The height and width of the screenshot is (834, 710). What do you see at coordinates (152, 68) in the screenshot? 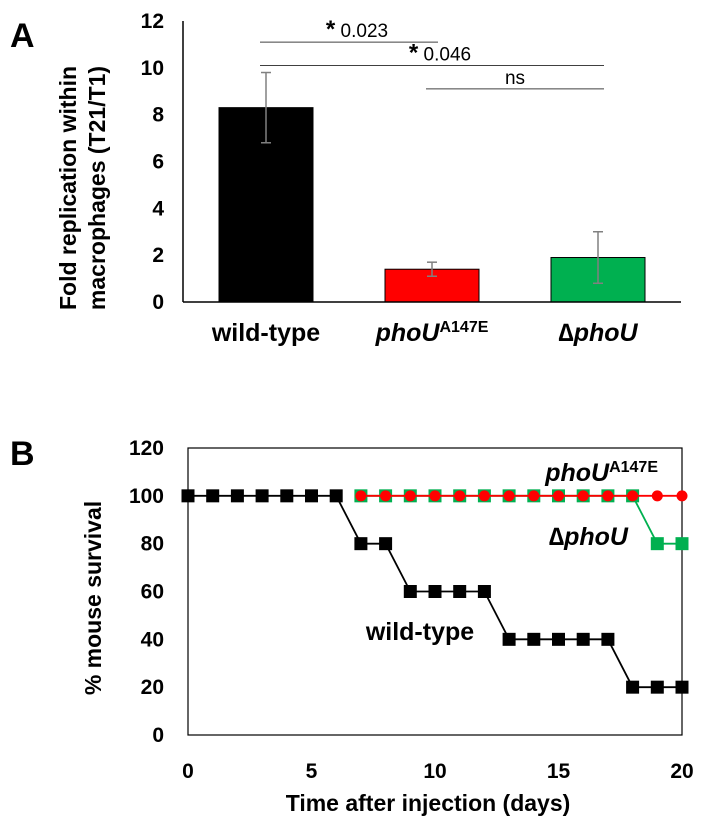
I see `panel-a-y-tick-label: 10` at bounding box center [152, 68].